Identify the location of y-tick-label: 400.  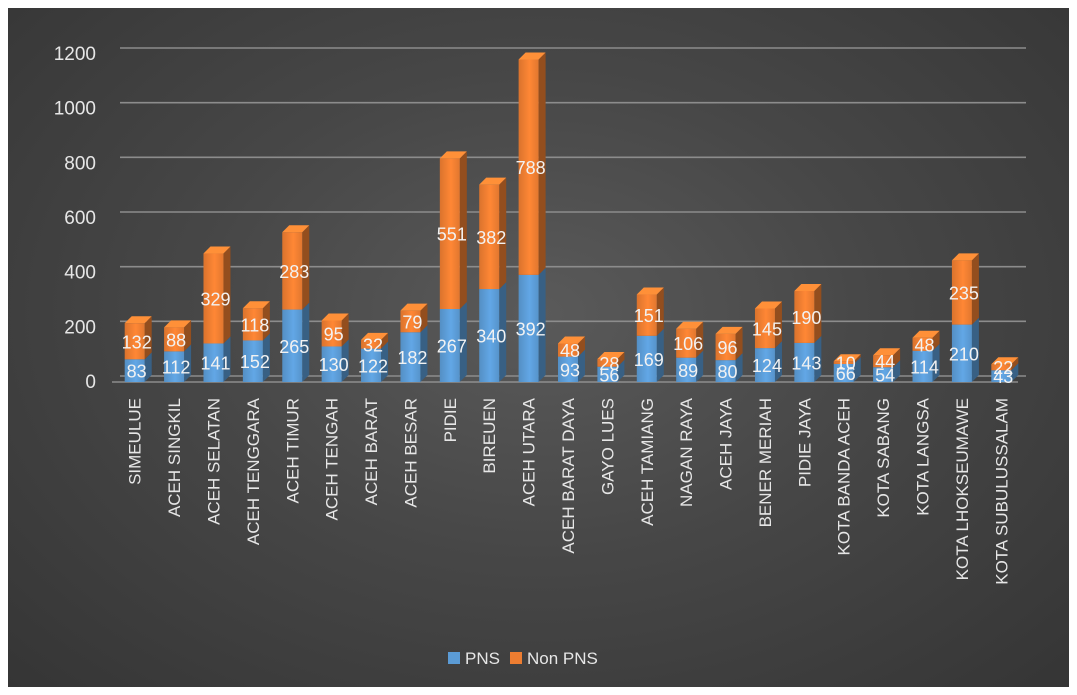
(80, 273).